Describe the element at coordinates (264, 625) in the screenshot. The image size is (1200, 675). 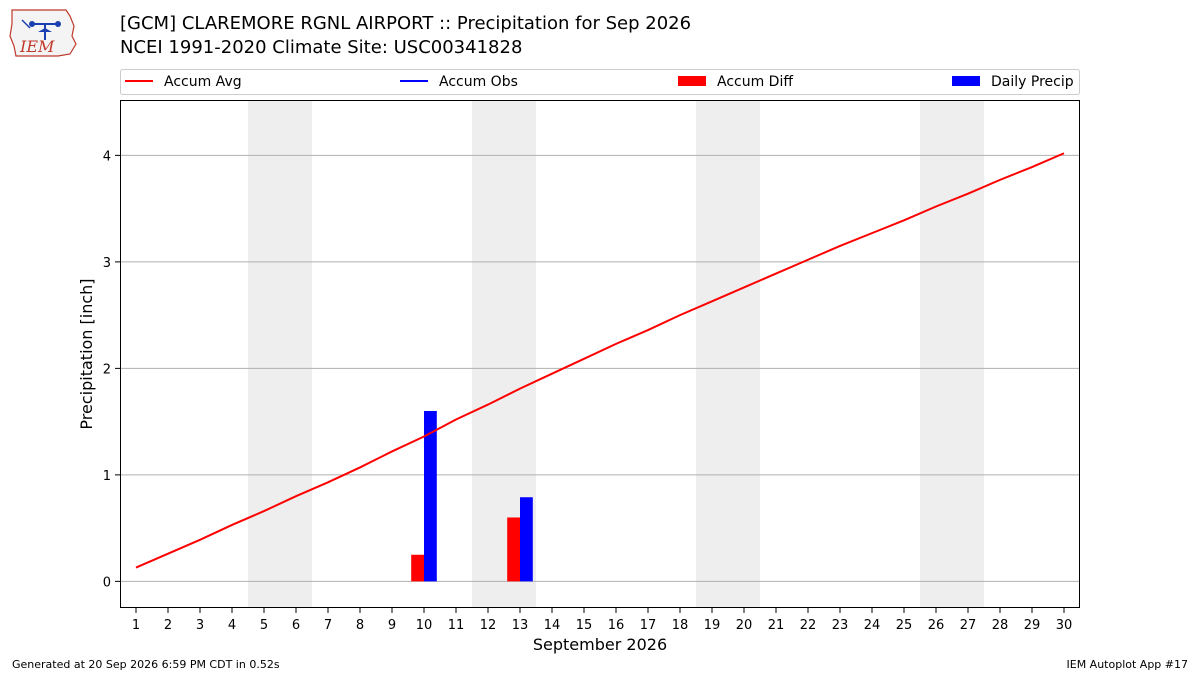
I see `x-tick-label: 5` at that location.